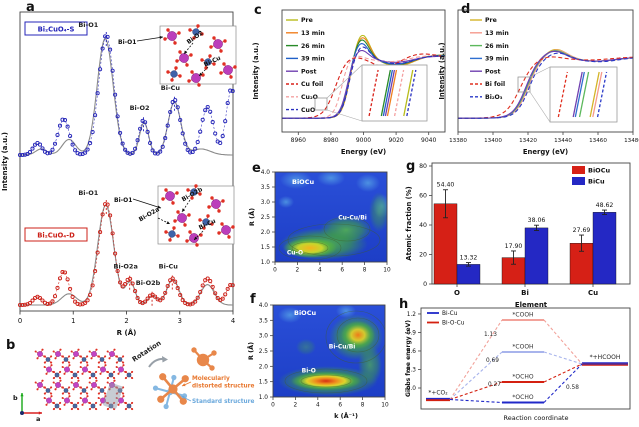 This screenshot has width=639, height=427. Describe the element at coordinates (412, 333) in the screenshot. I see `y-tick-label: 0.9` at that location.